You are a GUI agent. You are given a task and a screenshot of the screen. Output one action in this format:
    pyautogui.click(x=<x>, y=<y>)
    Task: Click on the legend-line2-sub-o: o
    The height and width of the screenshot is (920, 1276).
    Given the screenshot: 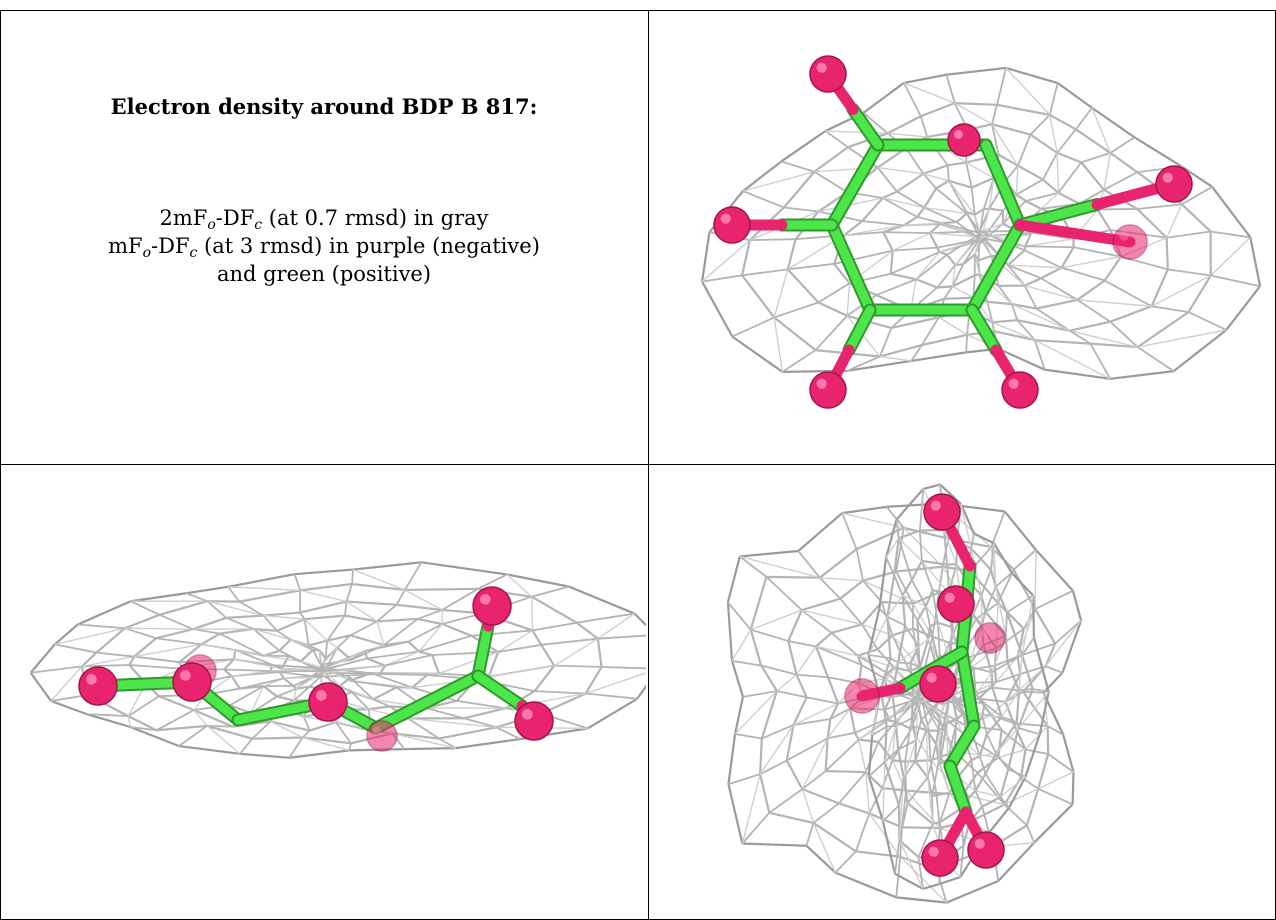 What is the action you would take?
    pyautogui.click(x=147, y=253)
    